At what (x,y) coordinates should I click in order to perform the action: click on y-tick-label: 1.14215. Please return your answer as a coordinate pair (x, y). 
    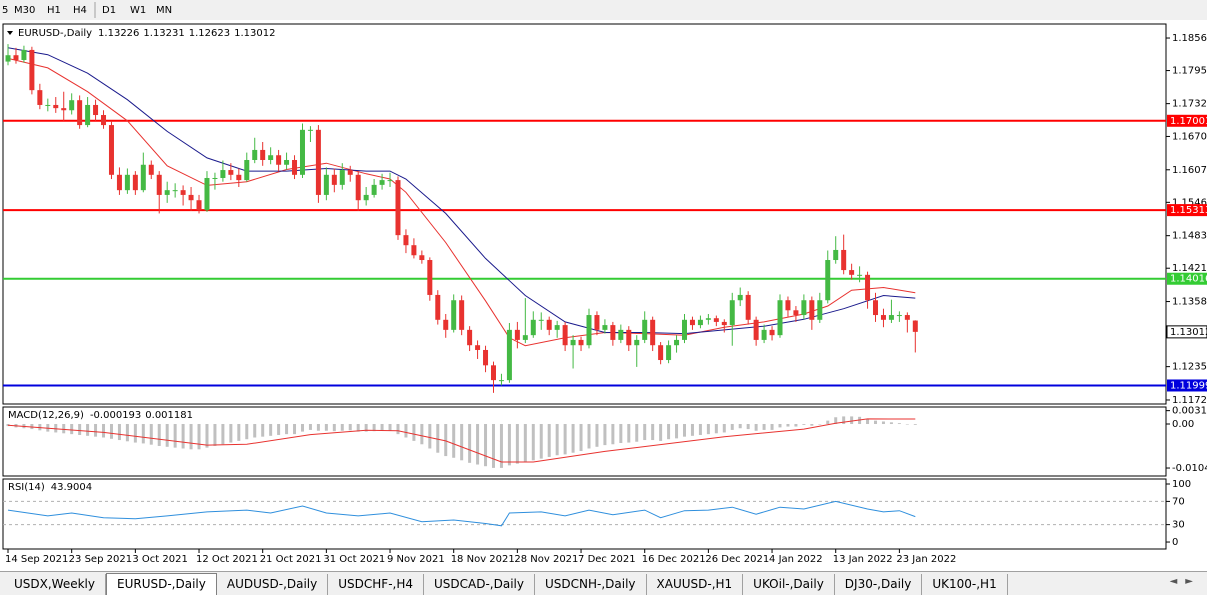
    Looking at the image, I should click on (1189, 268).